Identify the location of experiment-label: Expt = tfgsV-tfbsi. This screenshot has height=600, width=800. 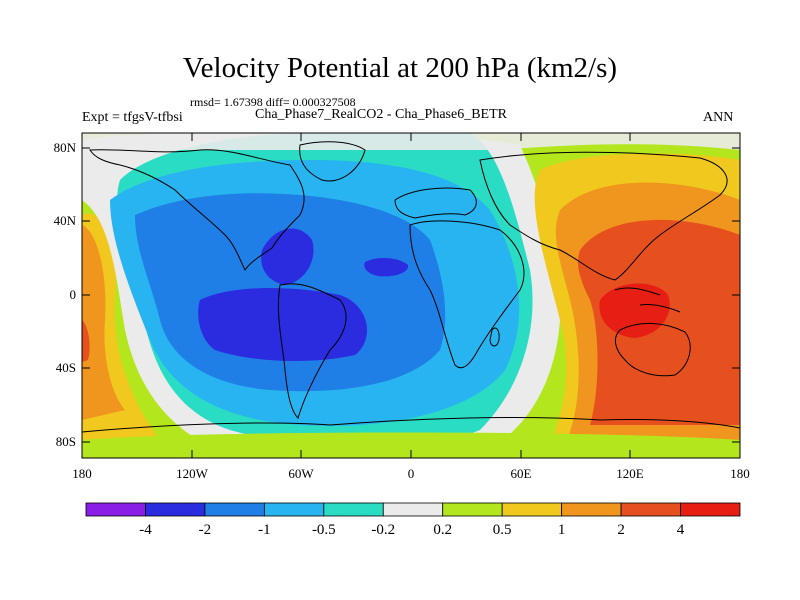
(132, 117).